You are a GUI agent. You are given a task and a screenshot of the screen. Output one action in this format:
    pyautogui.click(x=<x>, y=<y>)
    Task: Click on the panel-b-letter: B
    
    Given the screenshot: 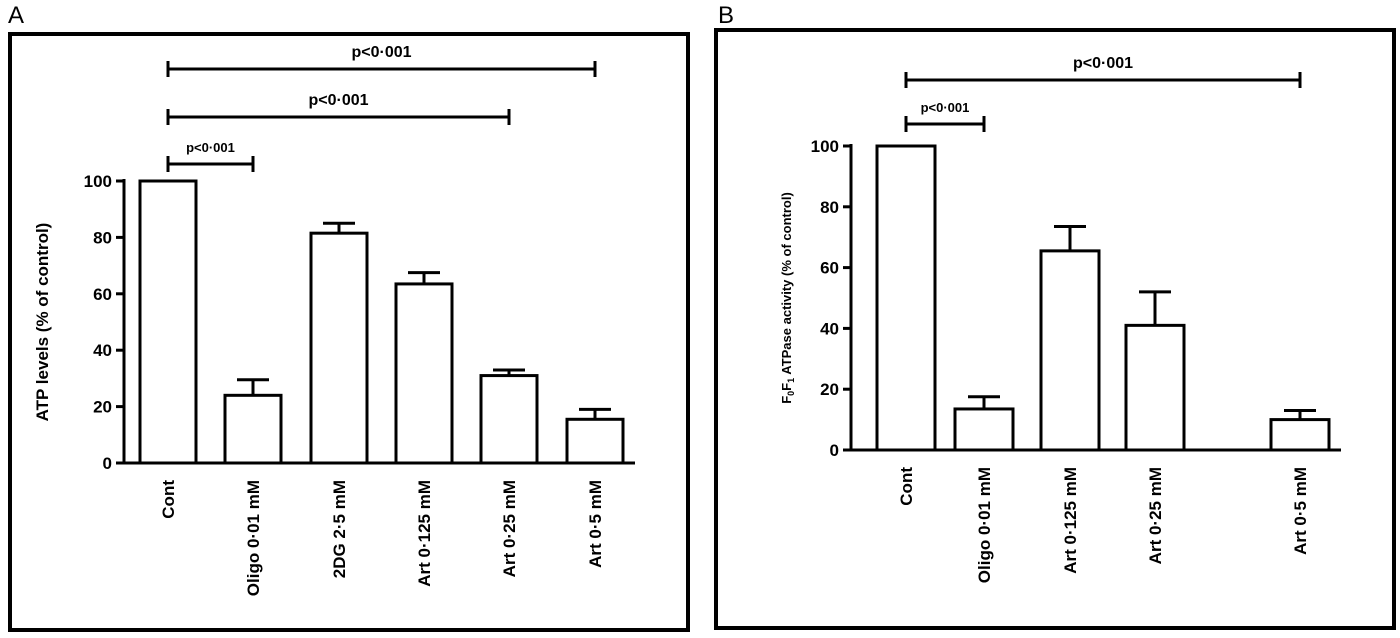 What is the action you would take?
    pyautogui.click(x=726, y=15)
    